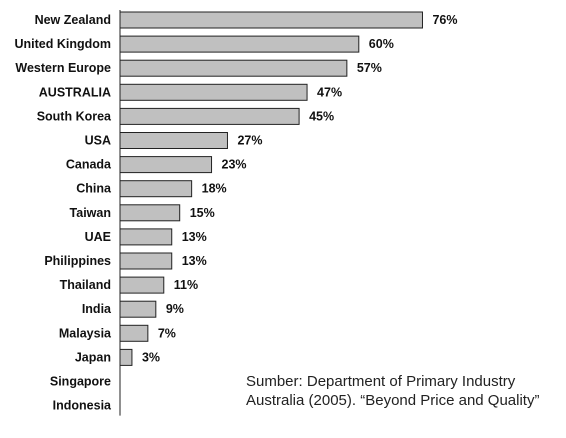 This screenshot has width=566, height=438. Describe the element at coordinates (329, 92) in the screenshot. I see `value-label-australia: 47%` at that location.